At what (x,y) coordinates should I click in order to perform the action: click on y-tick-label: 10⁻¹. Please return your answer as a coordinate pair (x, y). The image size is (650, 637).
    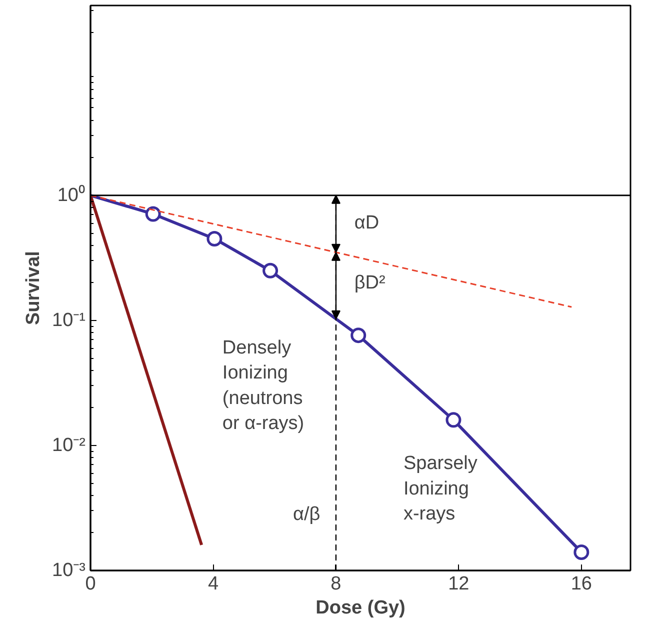
    Looking at the image, I should click on (69, 320).